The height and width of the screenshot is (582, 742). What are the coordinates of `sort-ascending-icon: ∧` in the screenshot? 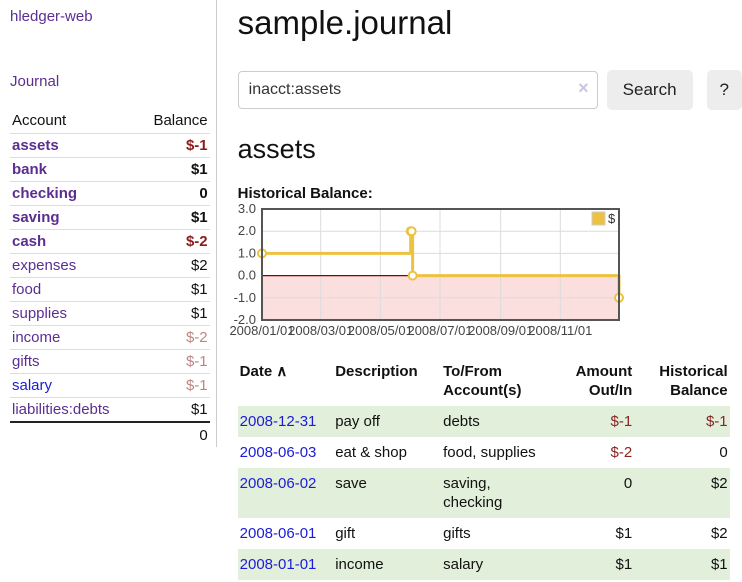 It's located at (282, 371).